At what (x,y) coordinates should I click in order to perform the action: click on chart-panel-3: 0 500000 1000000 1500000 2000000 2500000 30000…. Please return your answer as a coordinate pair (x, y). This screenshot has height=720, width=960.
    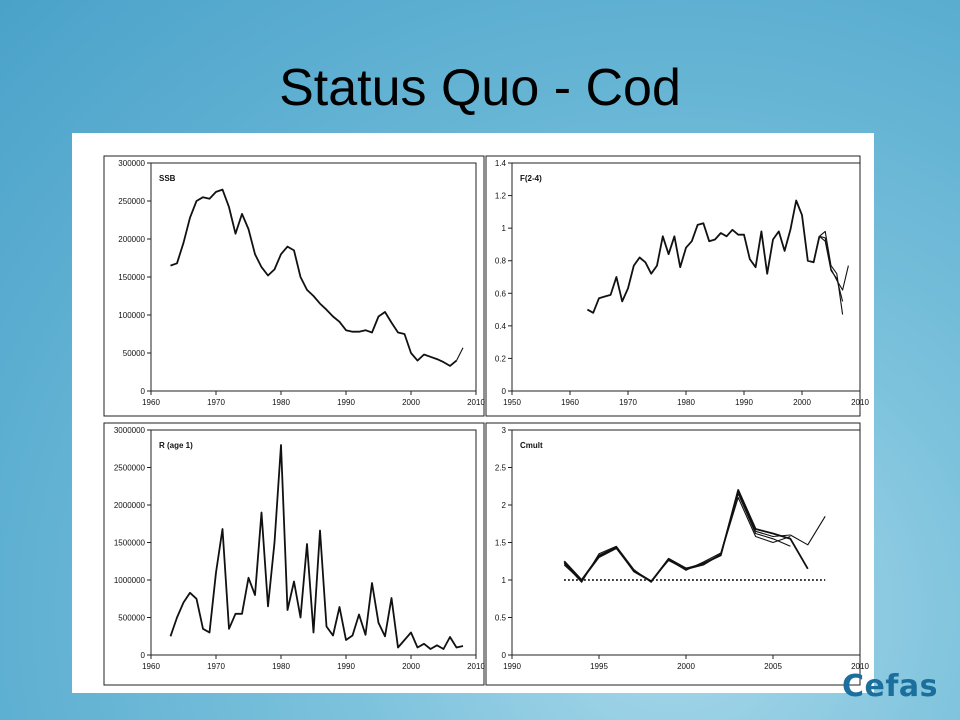
    Looking at the image, I should click on (294, 554).